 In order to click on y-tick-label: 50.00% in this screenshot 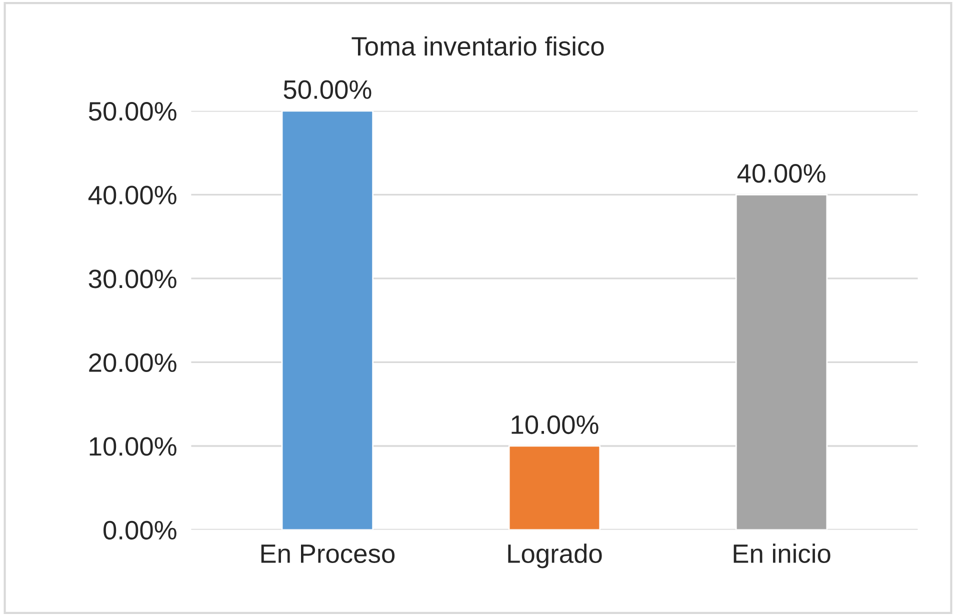, I will do `click(132, 111)`.